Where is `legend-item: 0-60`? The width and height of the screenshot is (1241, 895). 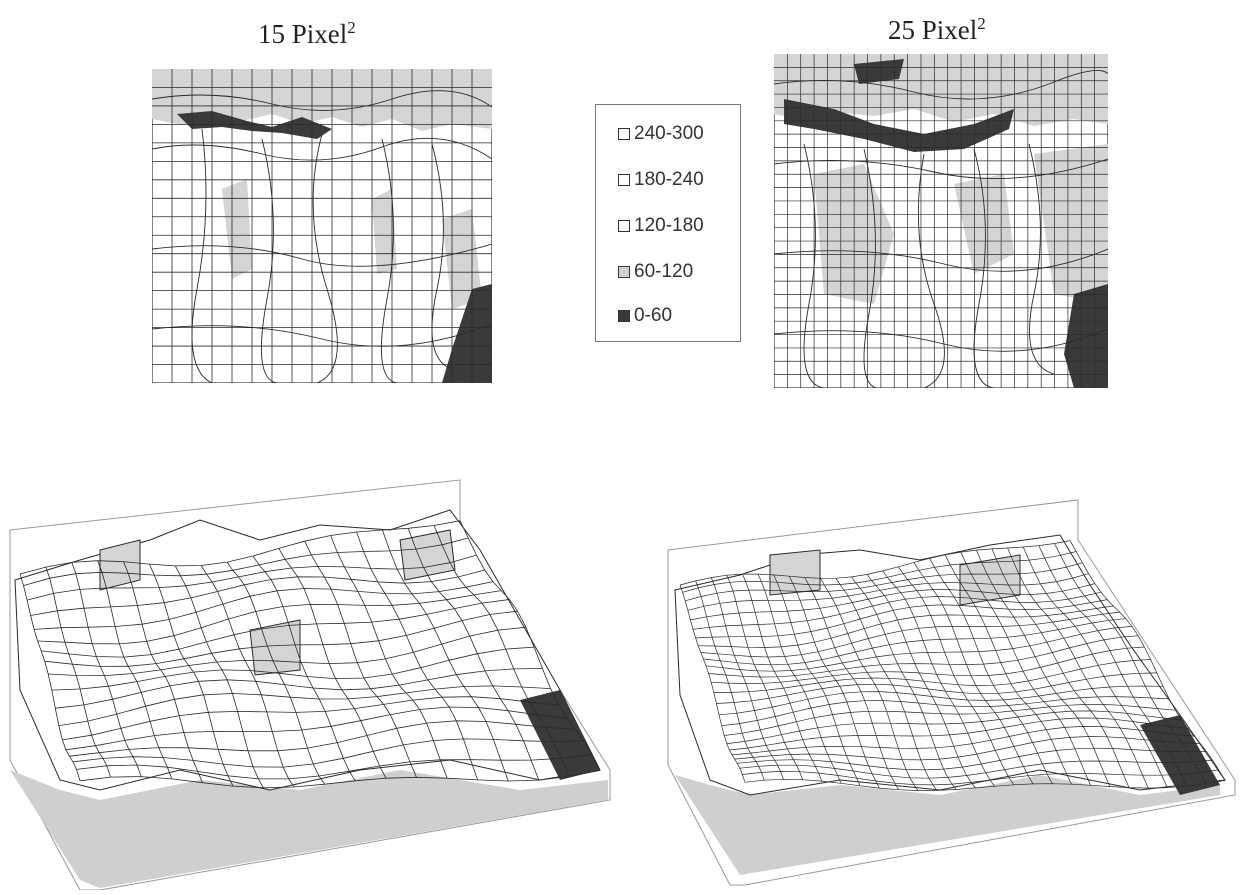
legend-item: 0-60 is located at coordinates (645, 316).